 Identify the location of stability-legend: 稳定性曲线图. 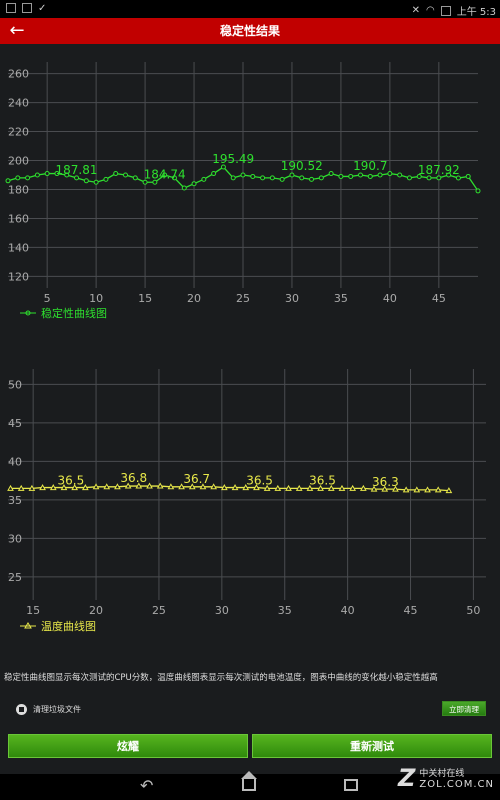
(63, 313).